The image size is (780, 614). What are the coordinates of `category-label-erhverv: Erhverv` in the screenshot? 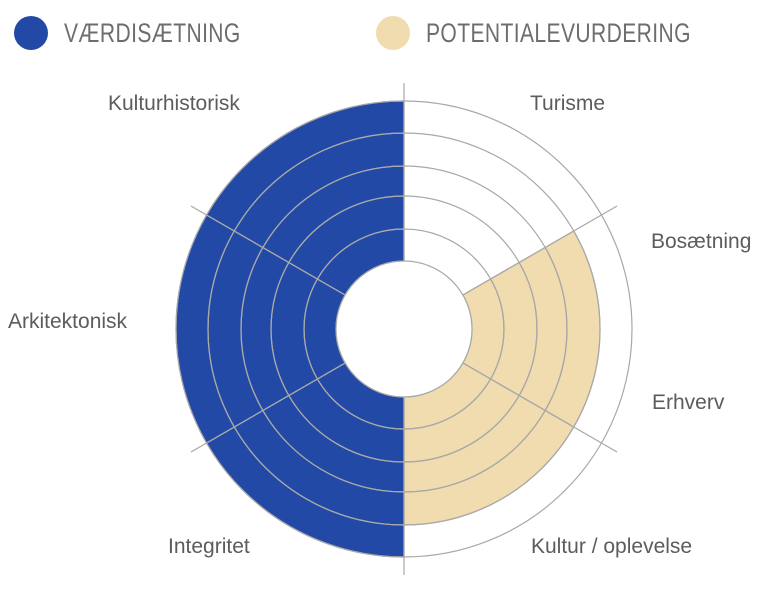 It's located at (688, 402).